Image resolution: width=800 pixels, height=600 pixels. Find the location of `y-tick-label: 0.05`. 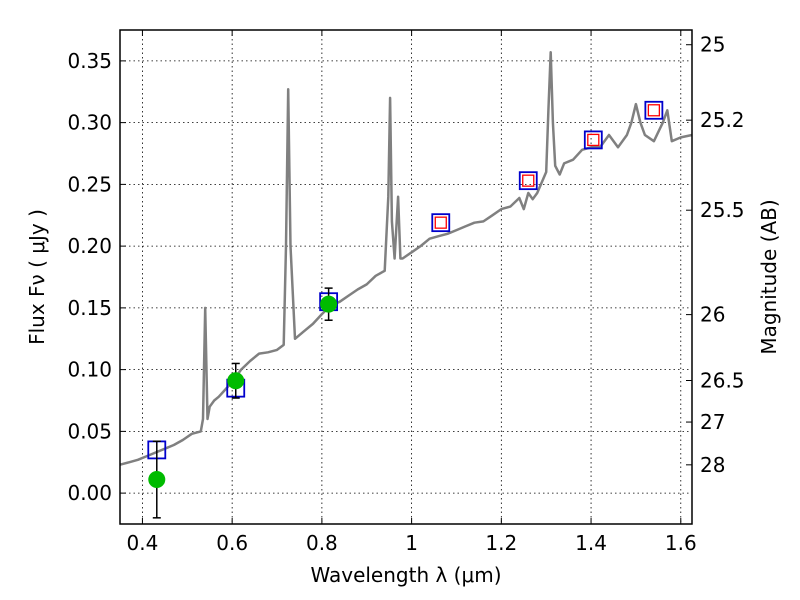

y-tick-label: 0.05 is located at coordinates (89, 431).